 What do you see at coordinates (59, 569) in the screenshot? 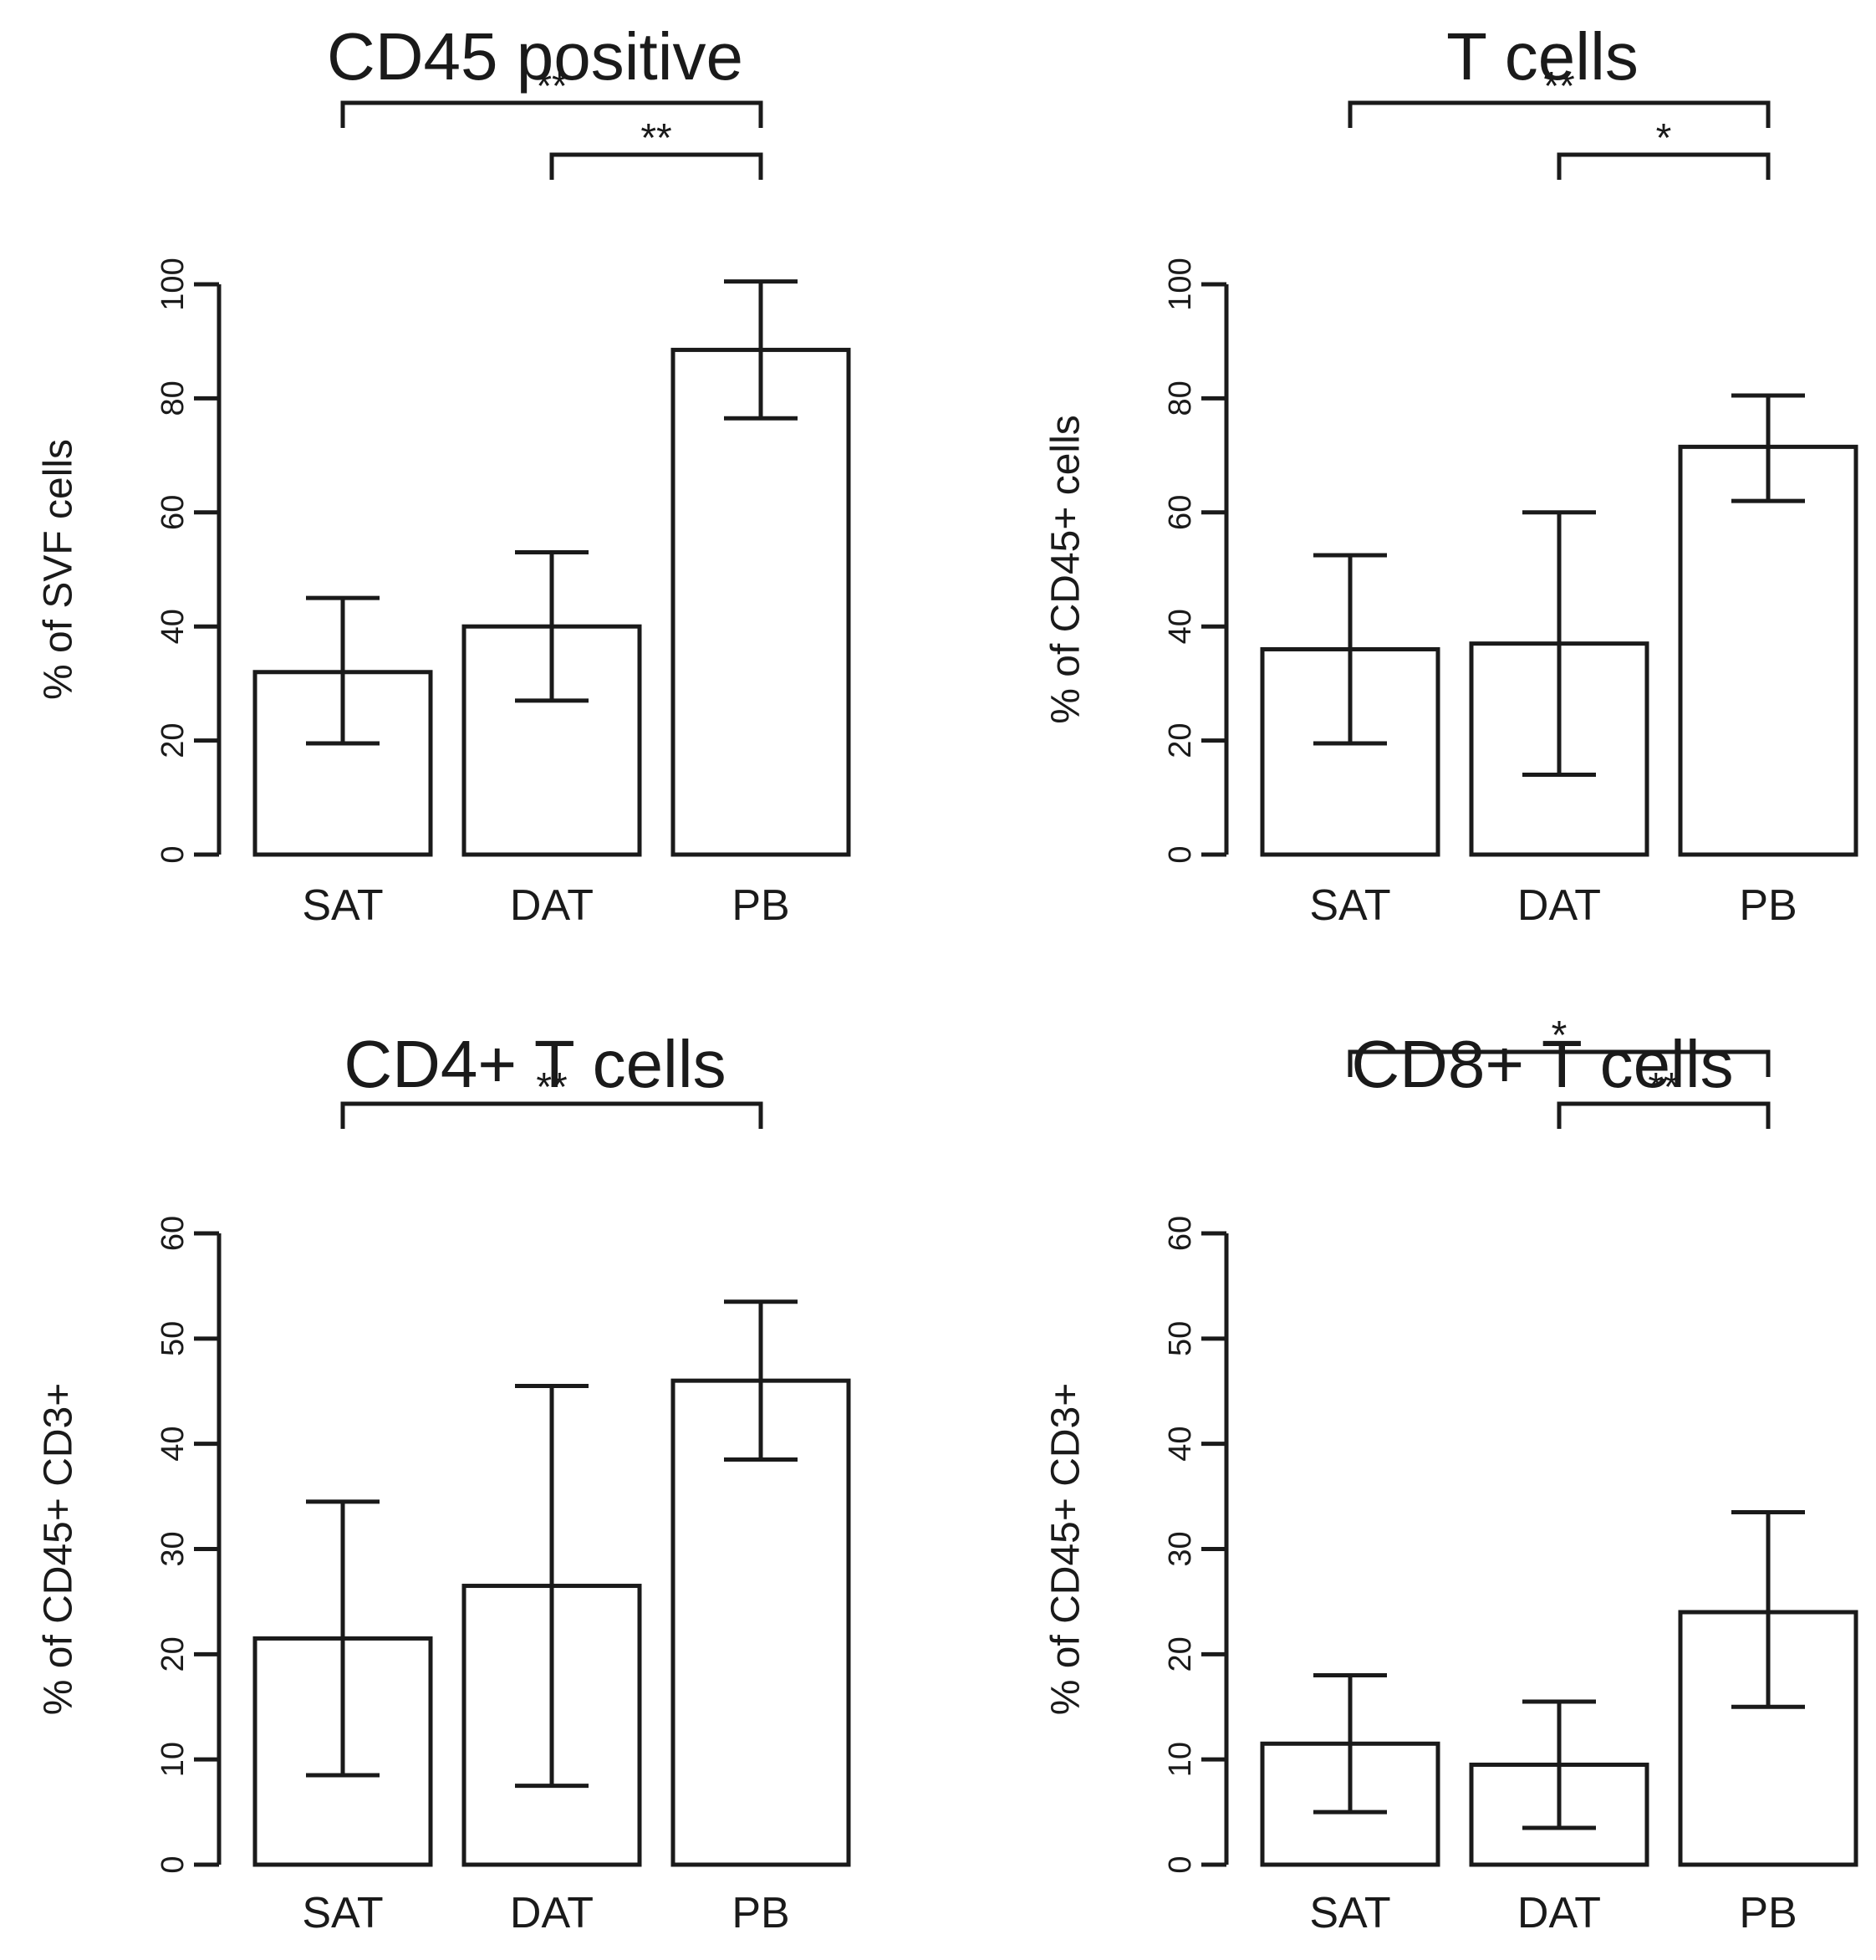
I see `y-axis-label: % of SVF cells` at bounding box center [59, 569].